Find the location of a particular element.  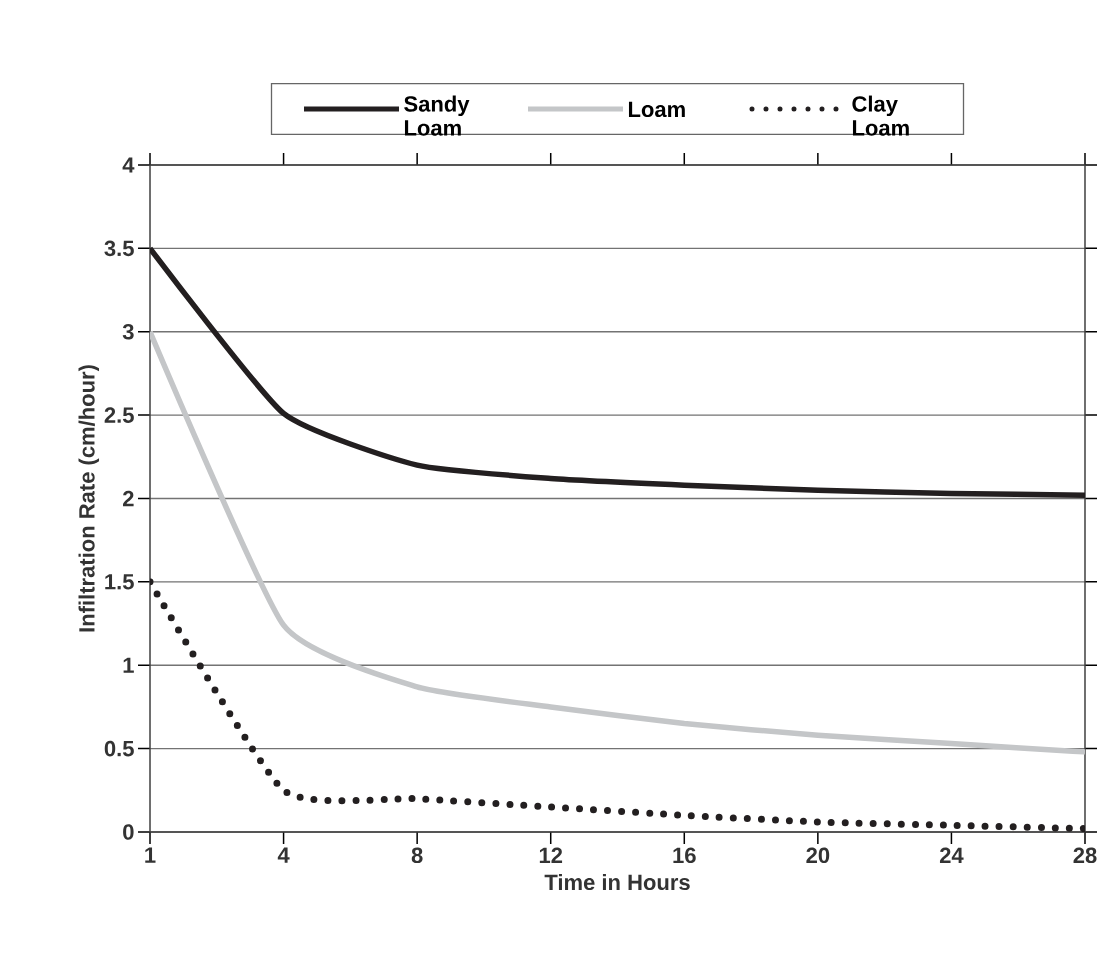

x-tick-label: 16 is located at coordinates (684, 855).